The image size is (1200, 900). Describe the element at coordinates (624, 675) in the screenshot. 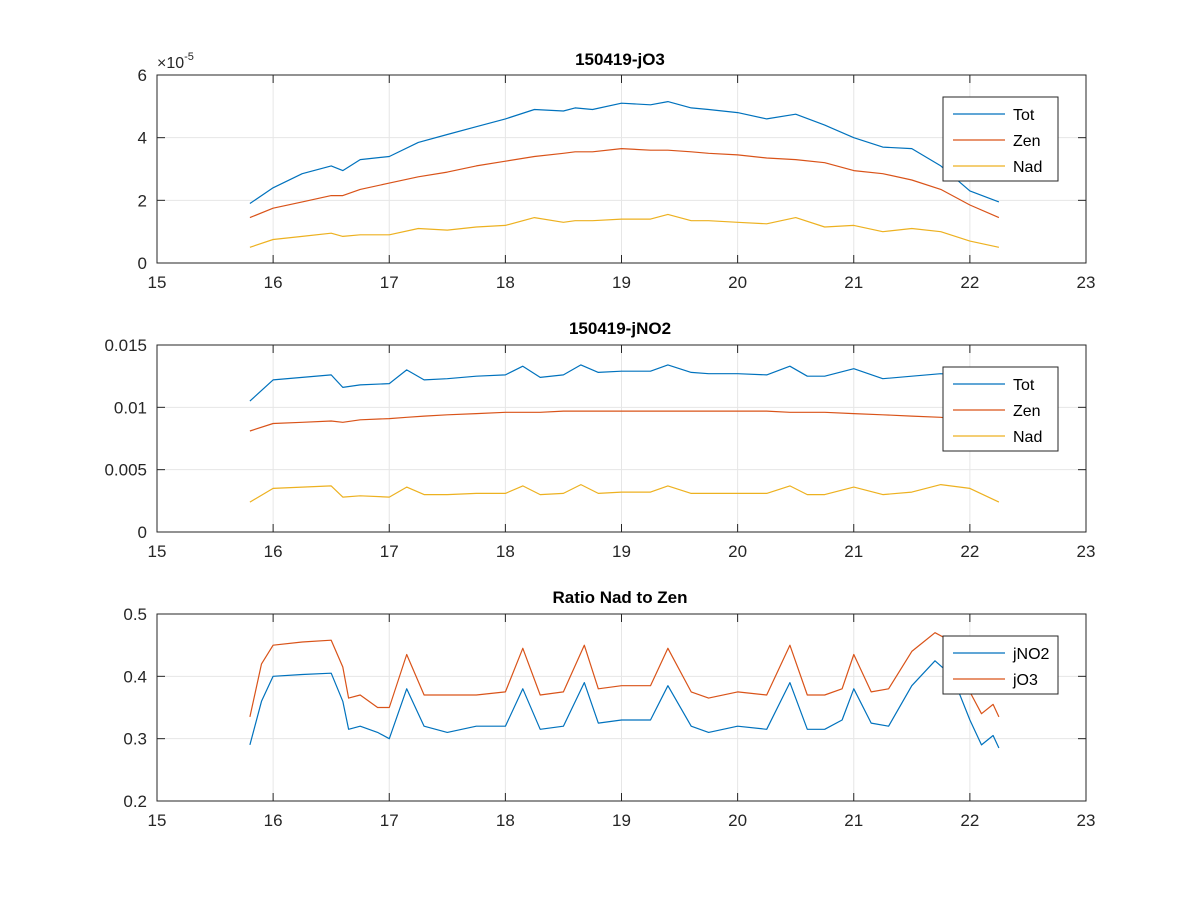

I see `series-line-jo3` at that location.